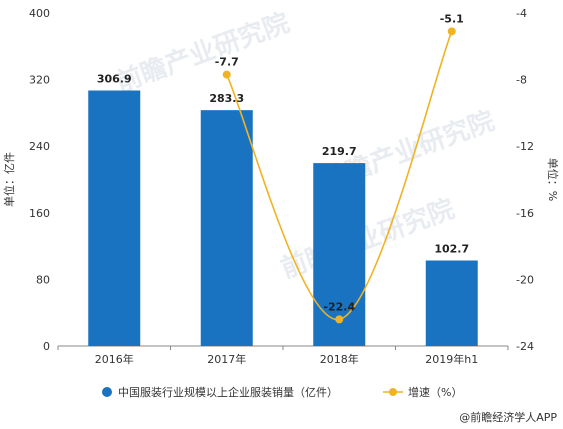  Describe the element at coordinates (228, 392) in the screenshot. I see `legend-bar-label: 中国服装行业规模以上企业服装销量（亿件）` at that location.